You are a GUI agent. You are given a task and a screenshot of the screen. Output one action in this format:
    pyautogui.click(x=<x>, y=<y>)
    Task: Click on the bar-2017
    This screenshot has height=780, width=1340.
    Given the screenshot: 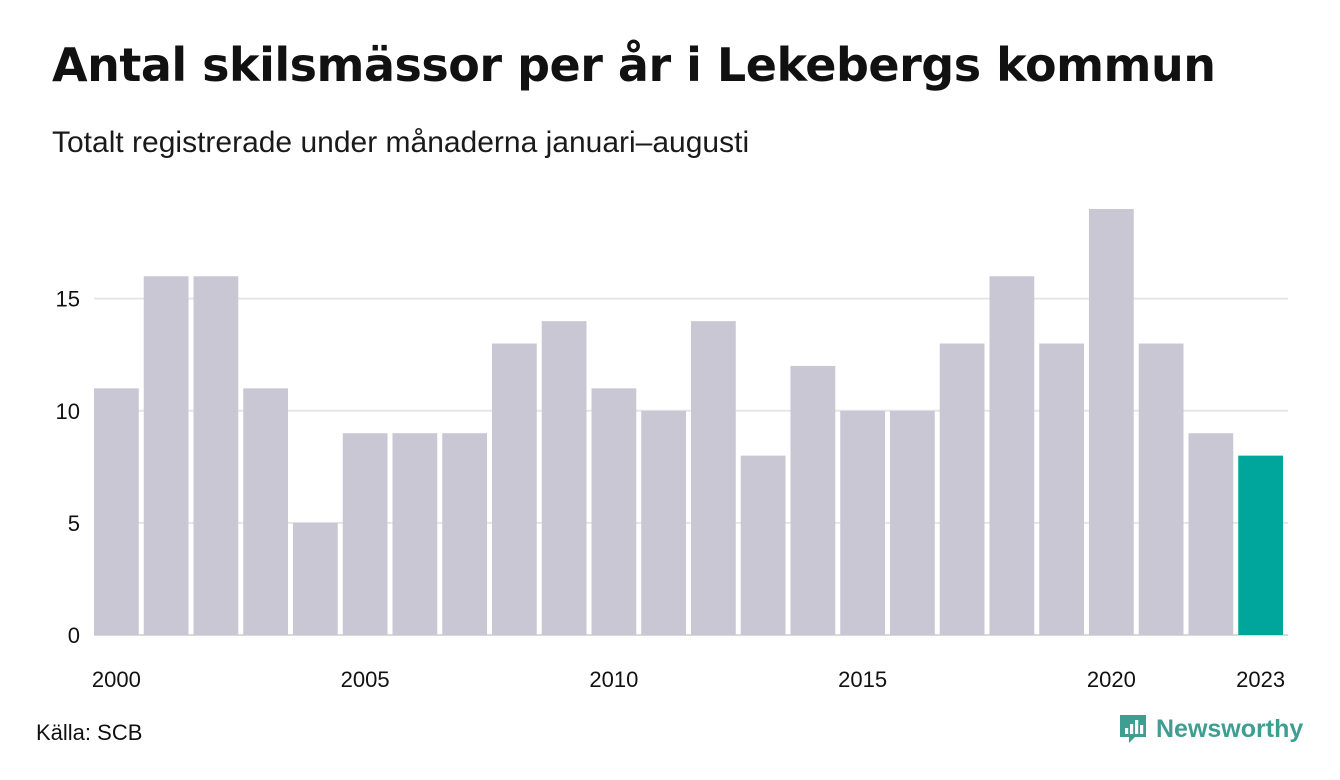 What is the action you would take?
    pyautogui.click(x=962, y=489)
    